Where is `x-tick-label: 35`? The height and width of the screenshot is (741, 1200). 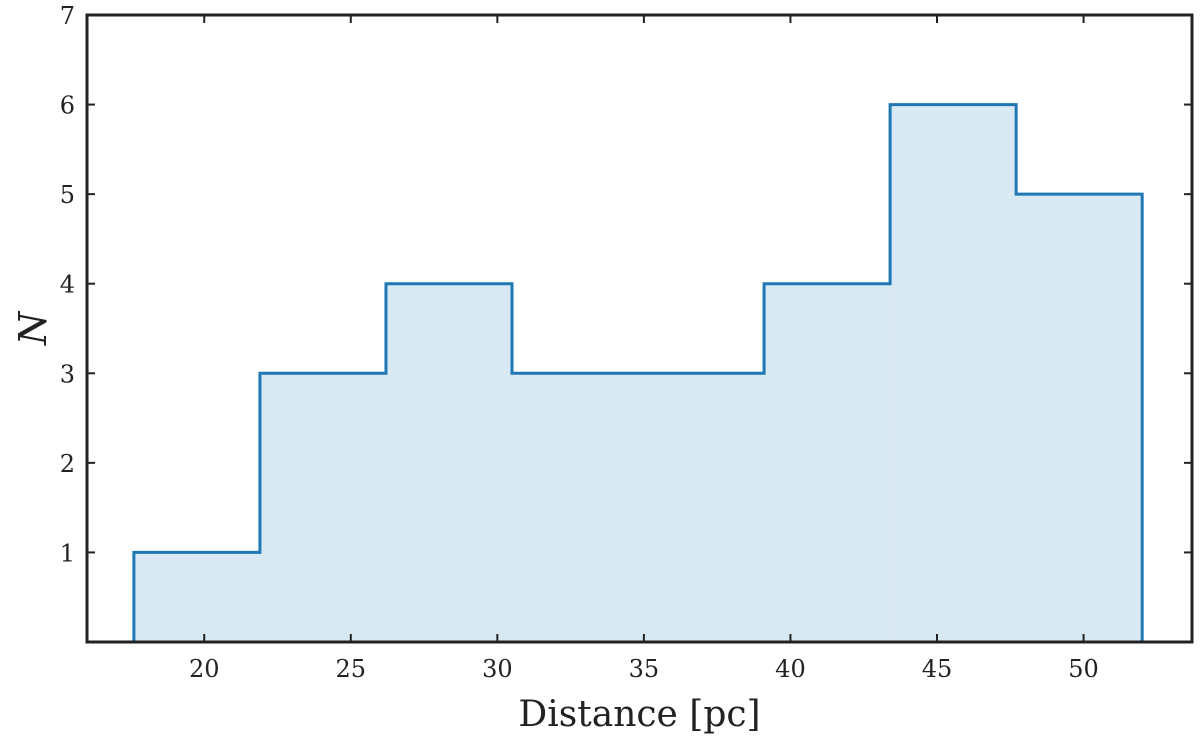 x-tick-label: 35 is located at coordinates (644, 669).